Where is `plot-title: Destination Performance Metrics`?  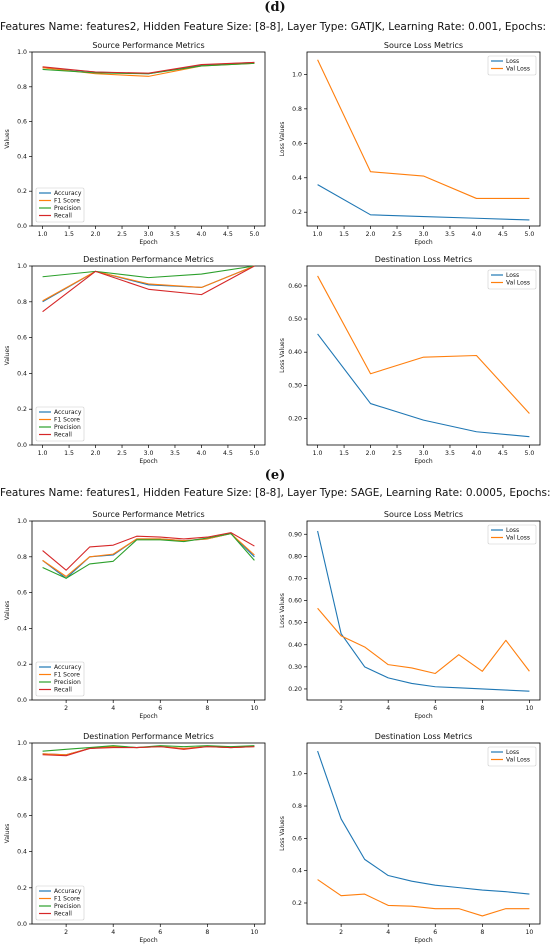 plot-title: Destination Performance Metrics is located at coordinates (148, 259).